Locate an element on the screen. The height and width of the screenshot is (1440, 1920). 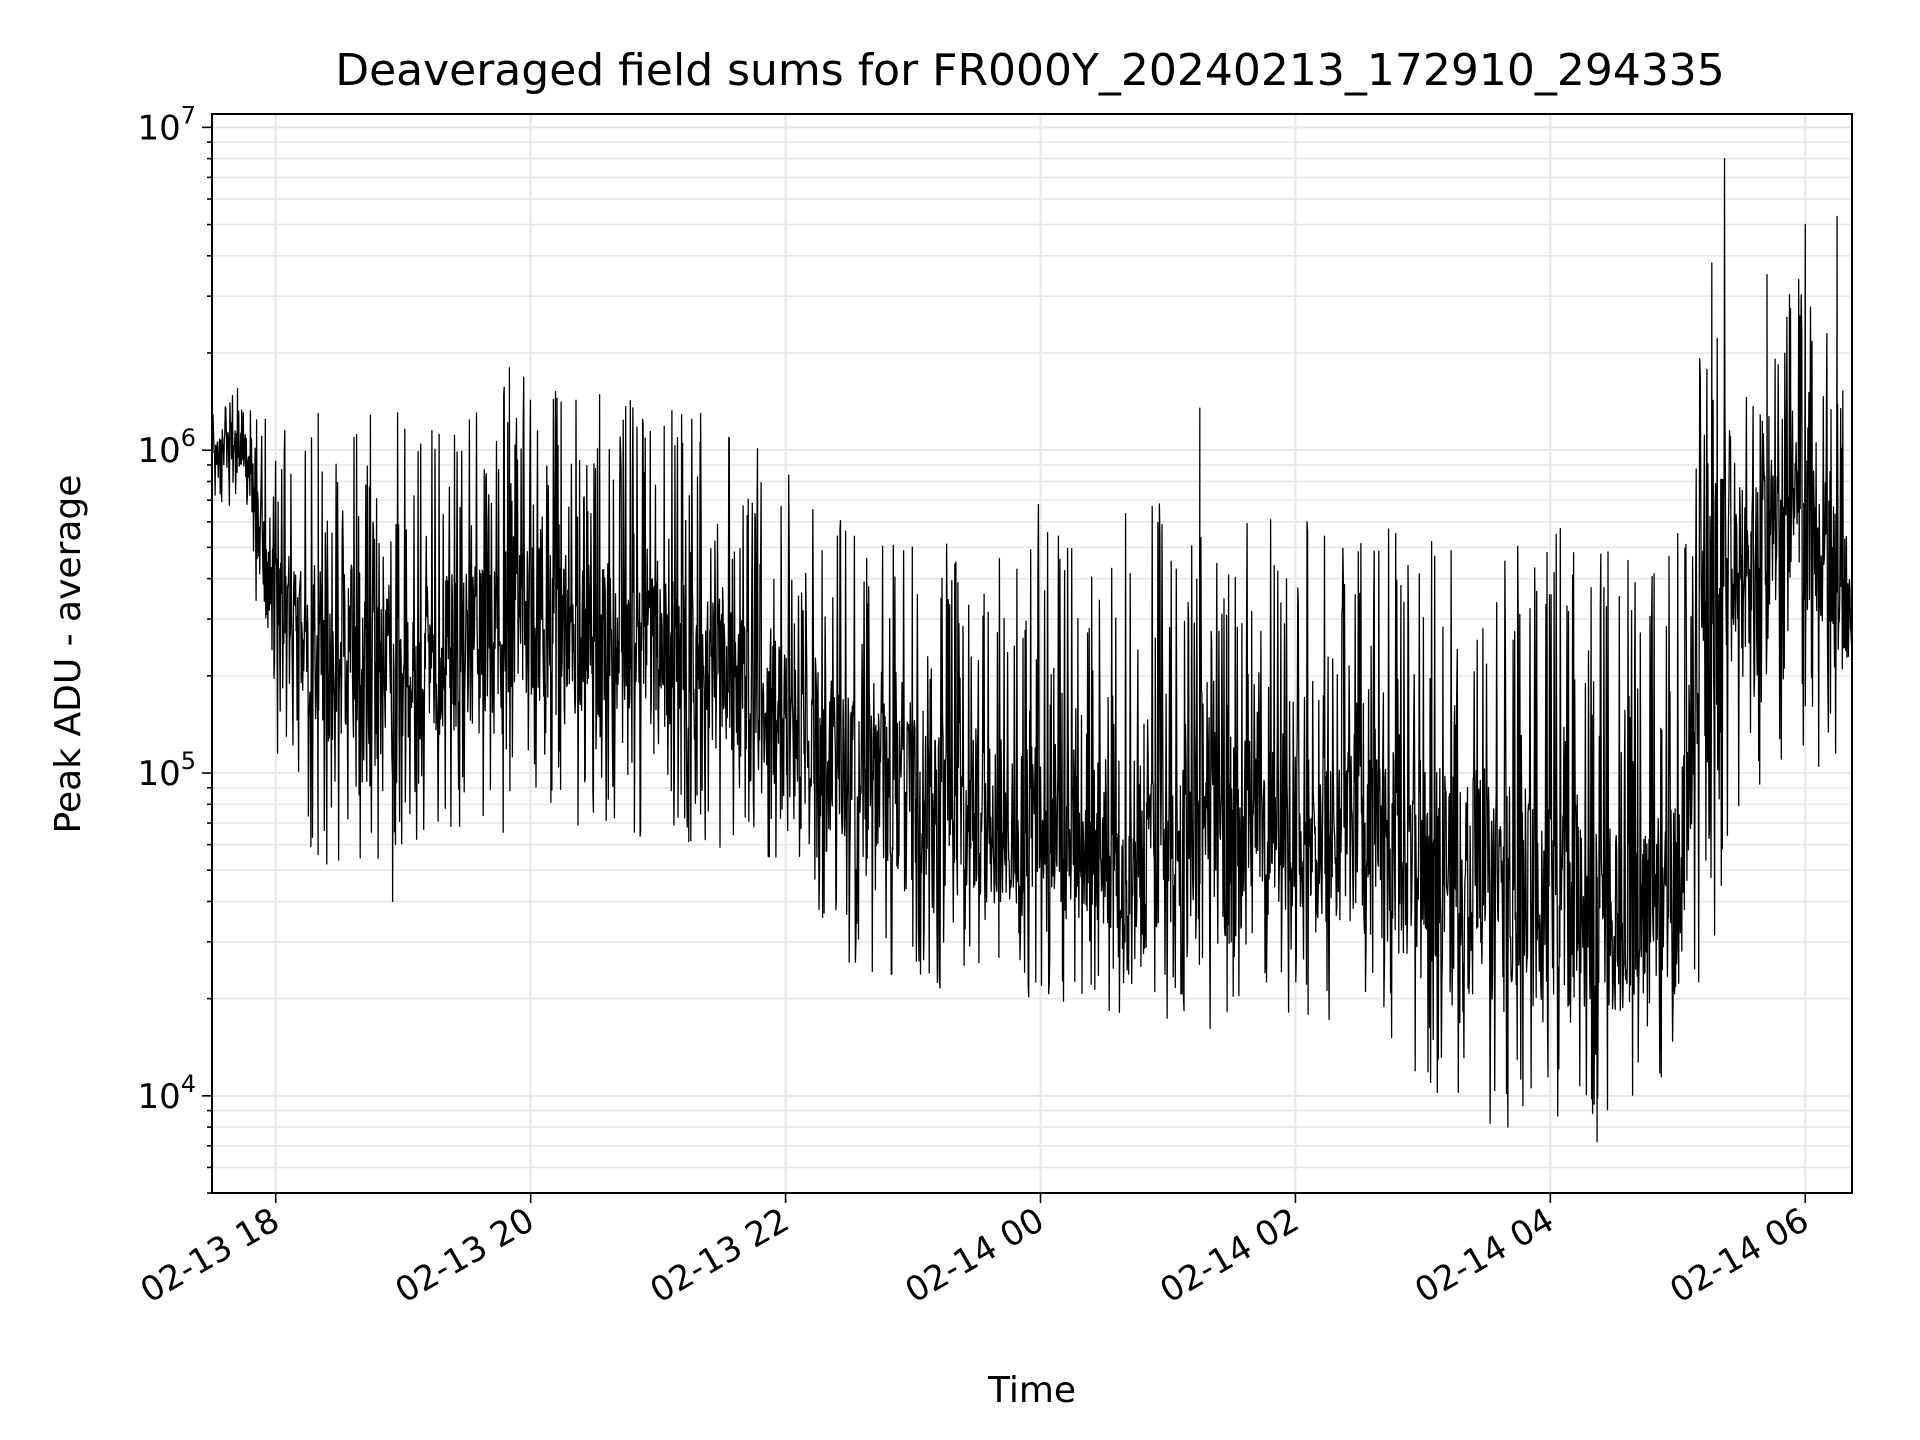
y-tick-label: 10⁵ is located at coordinates (166, 770).